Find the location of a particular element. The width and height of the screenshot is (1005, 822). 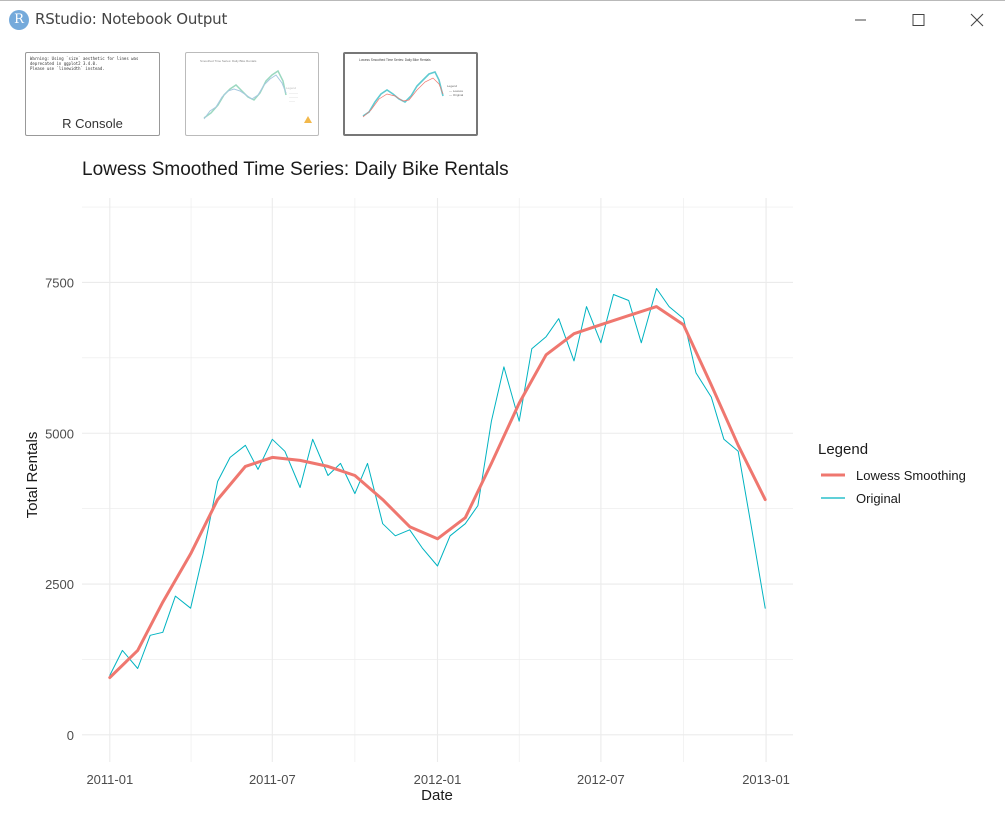

title-bar: R RStudio: Notebook Output is located at coordinates (502, 19).